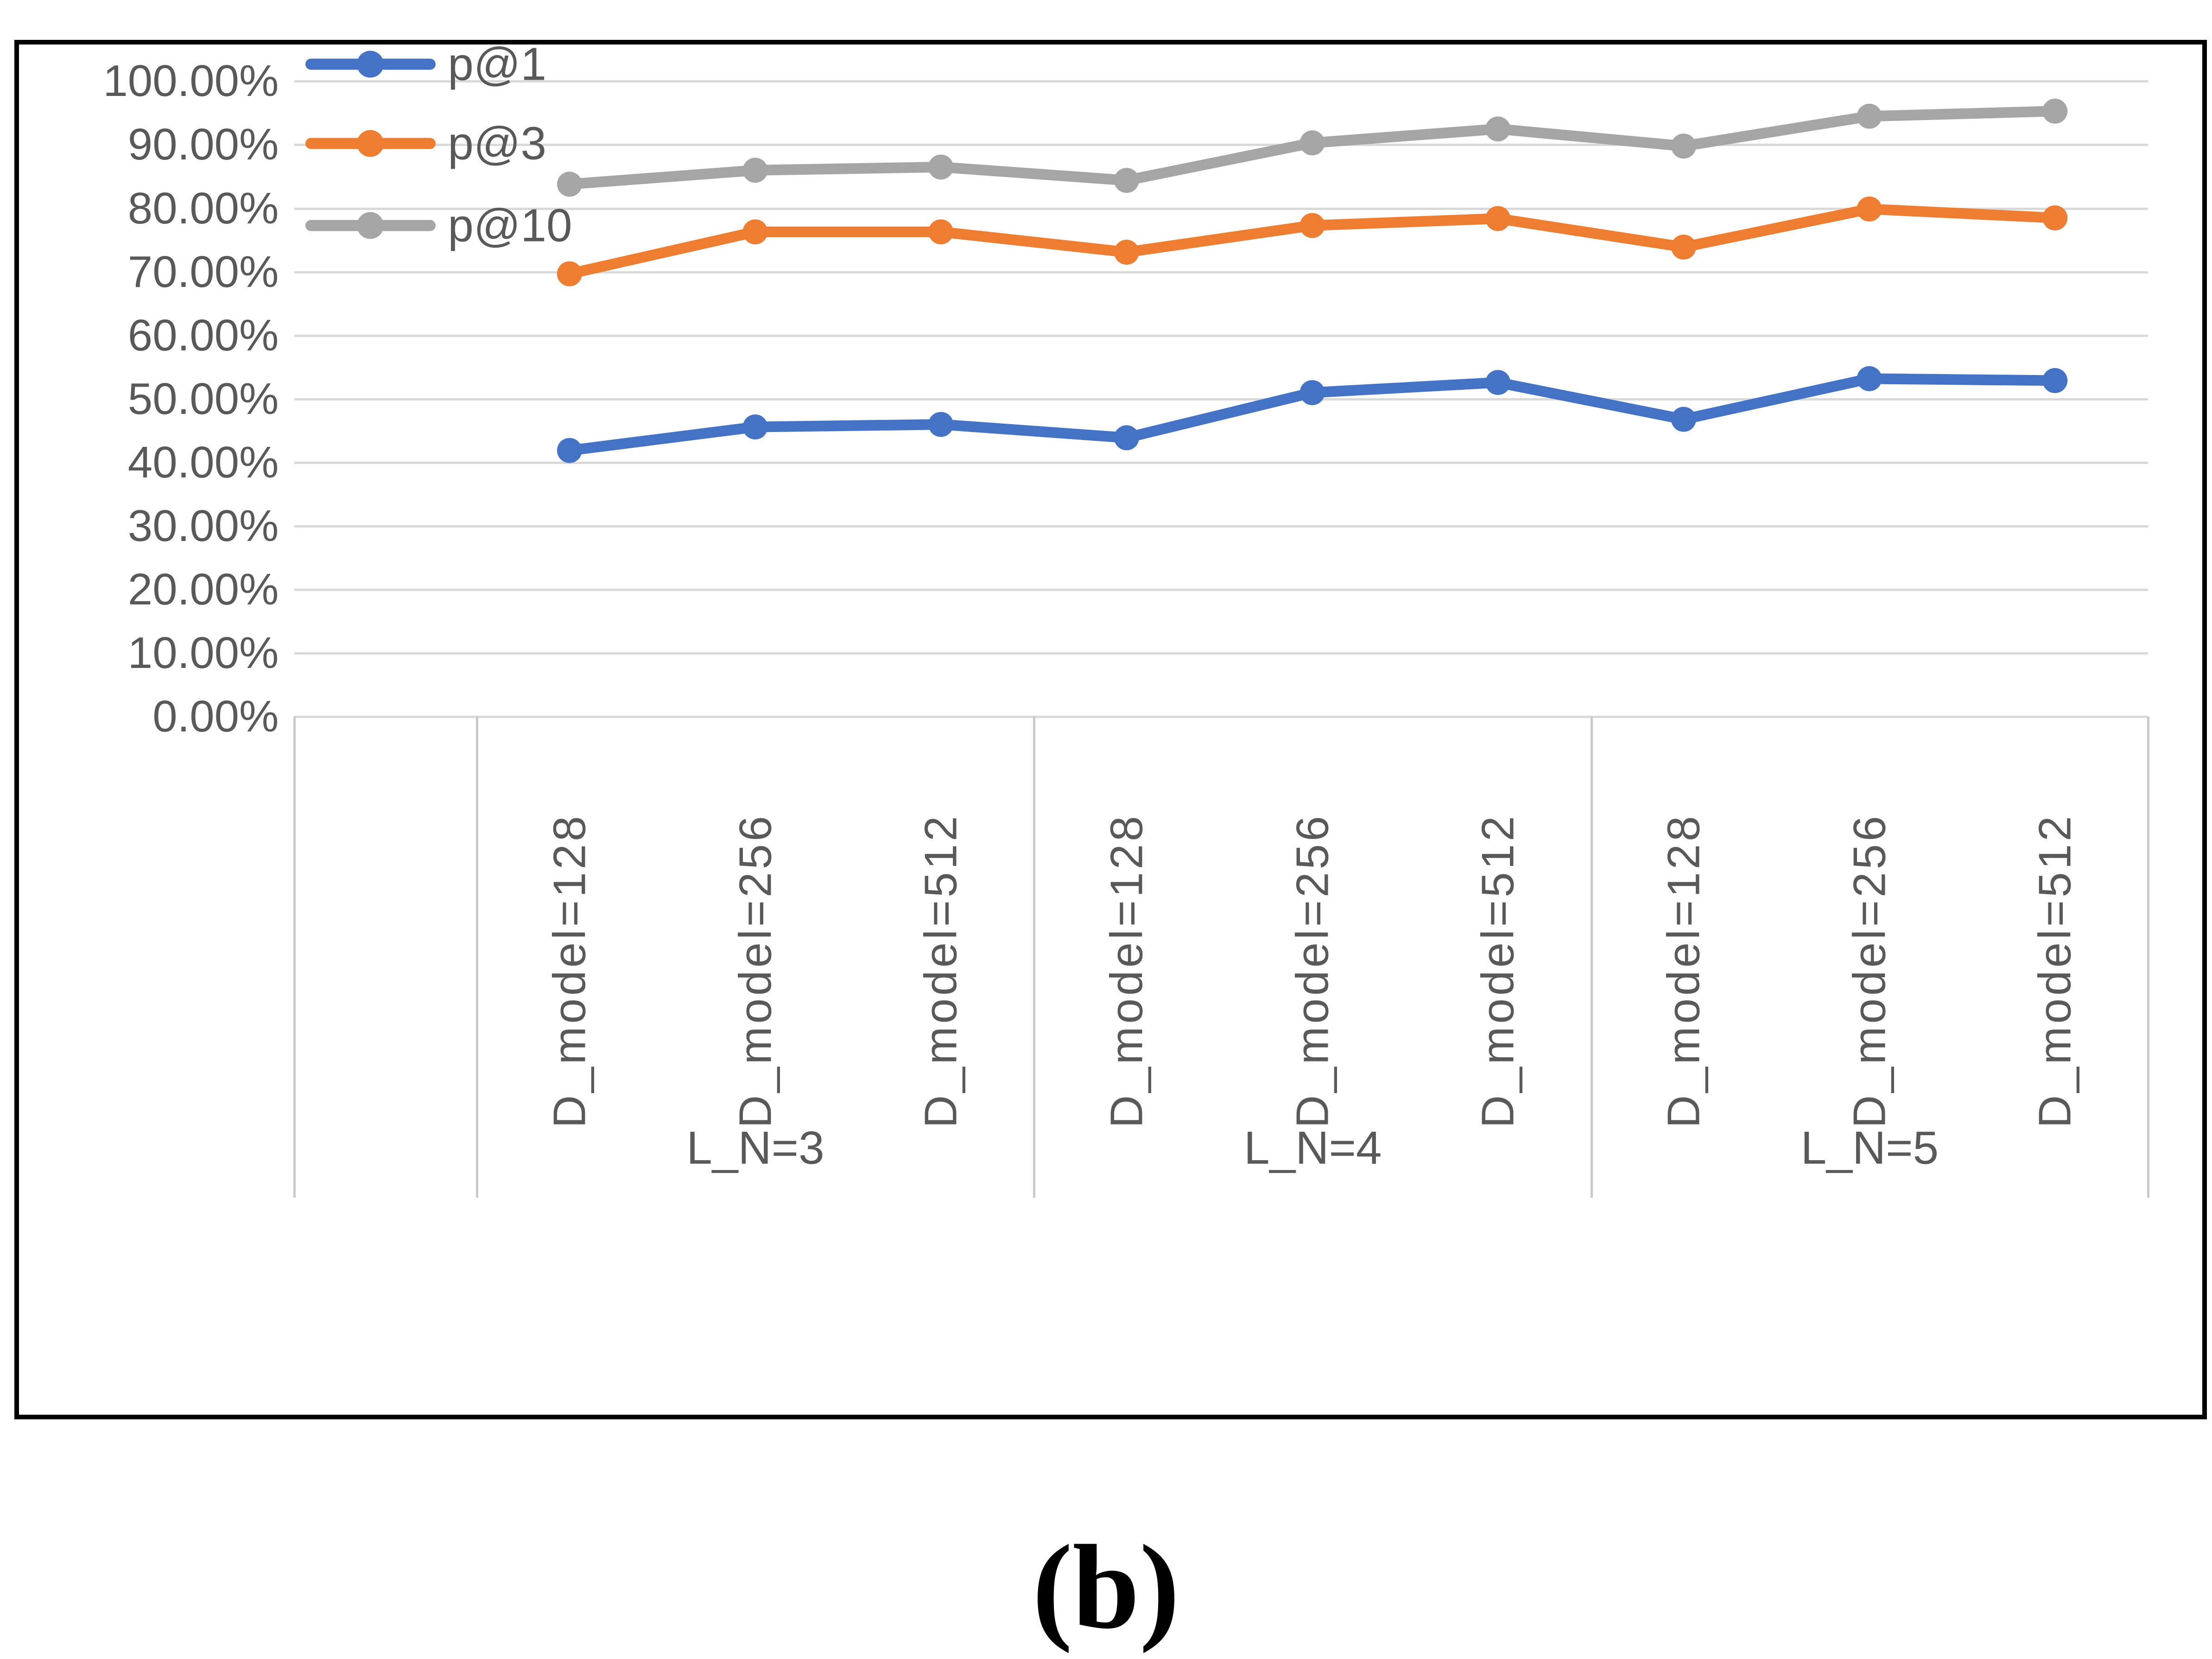  Describe the element at coordinates (203, 272) in the screenshot. I see `y-axis-tick-label: 70.00%` at that location.